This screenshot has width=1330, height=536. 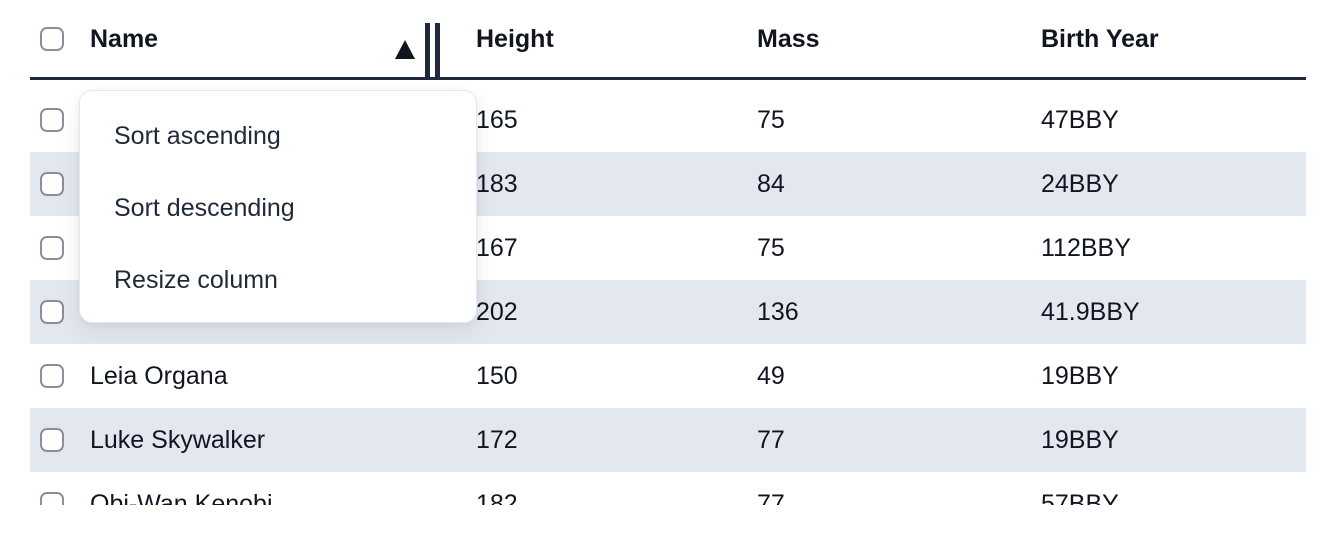 I want to click on cell-height: 167, so click(x=497, y=248).